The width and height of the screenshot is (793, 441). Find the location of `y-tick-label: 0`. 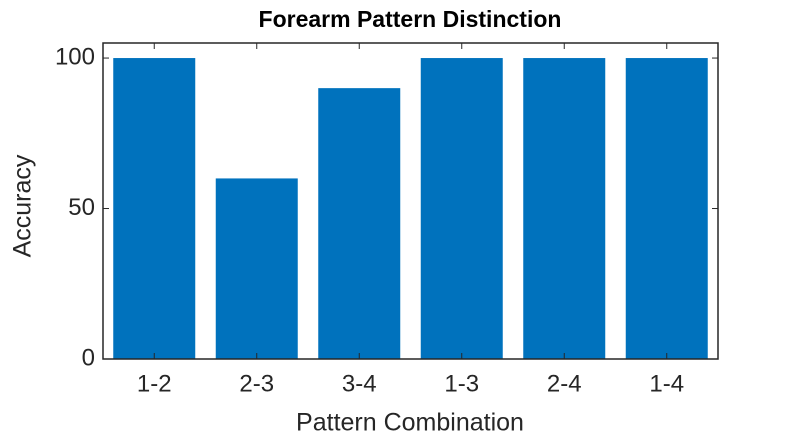

y-tick-label: 0 is located at coordinates (88, 357).